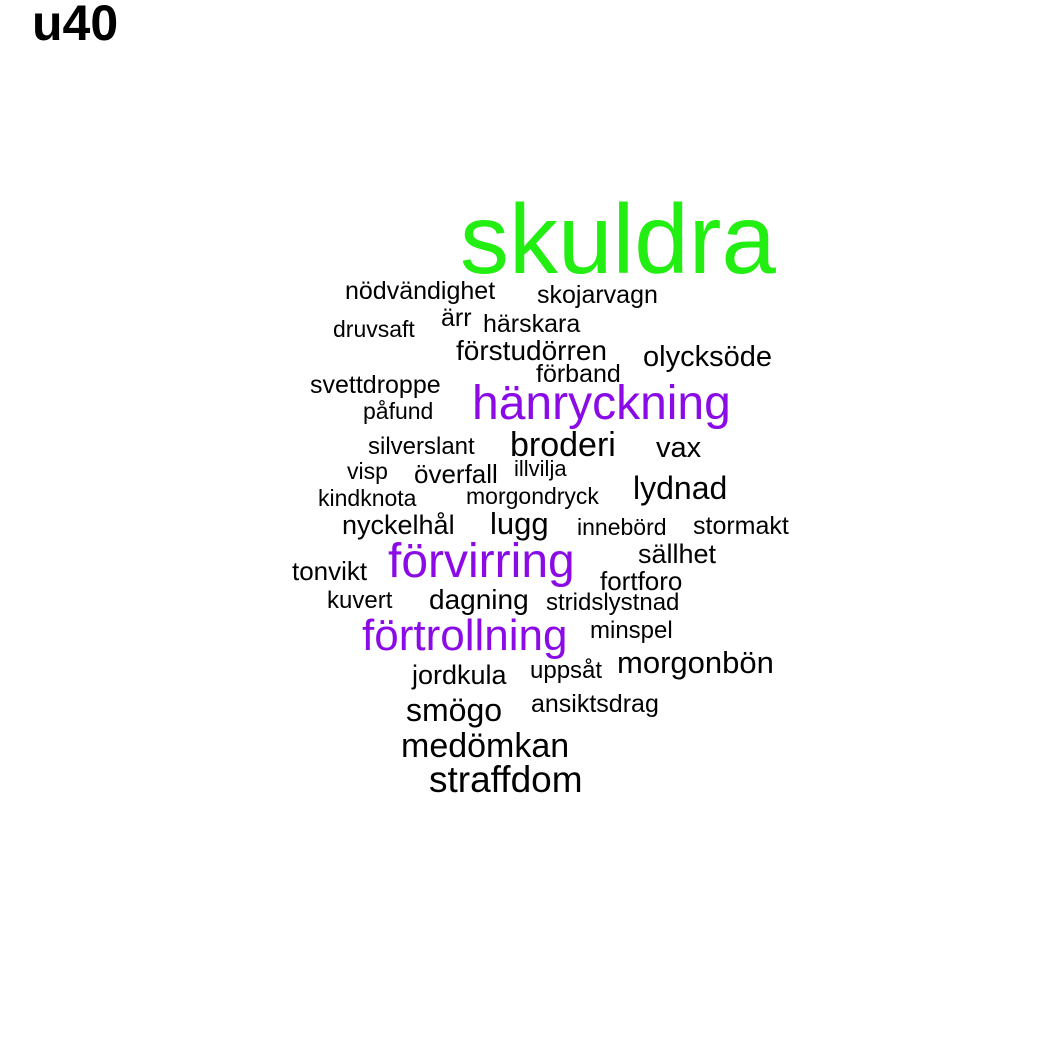  What do you see at coordinates (595, 704) in the screenshot?
I see `word-ansiktsdrag: ansiktsdrag` at bounding box center [595, 704].